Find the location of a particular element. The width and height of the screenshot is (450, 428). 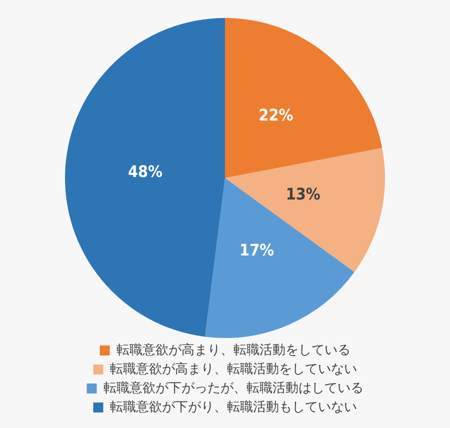

legend-label: 転職意欲が下がったが、転職活動はしている is located at coordinates (233, 388).